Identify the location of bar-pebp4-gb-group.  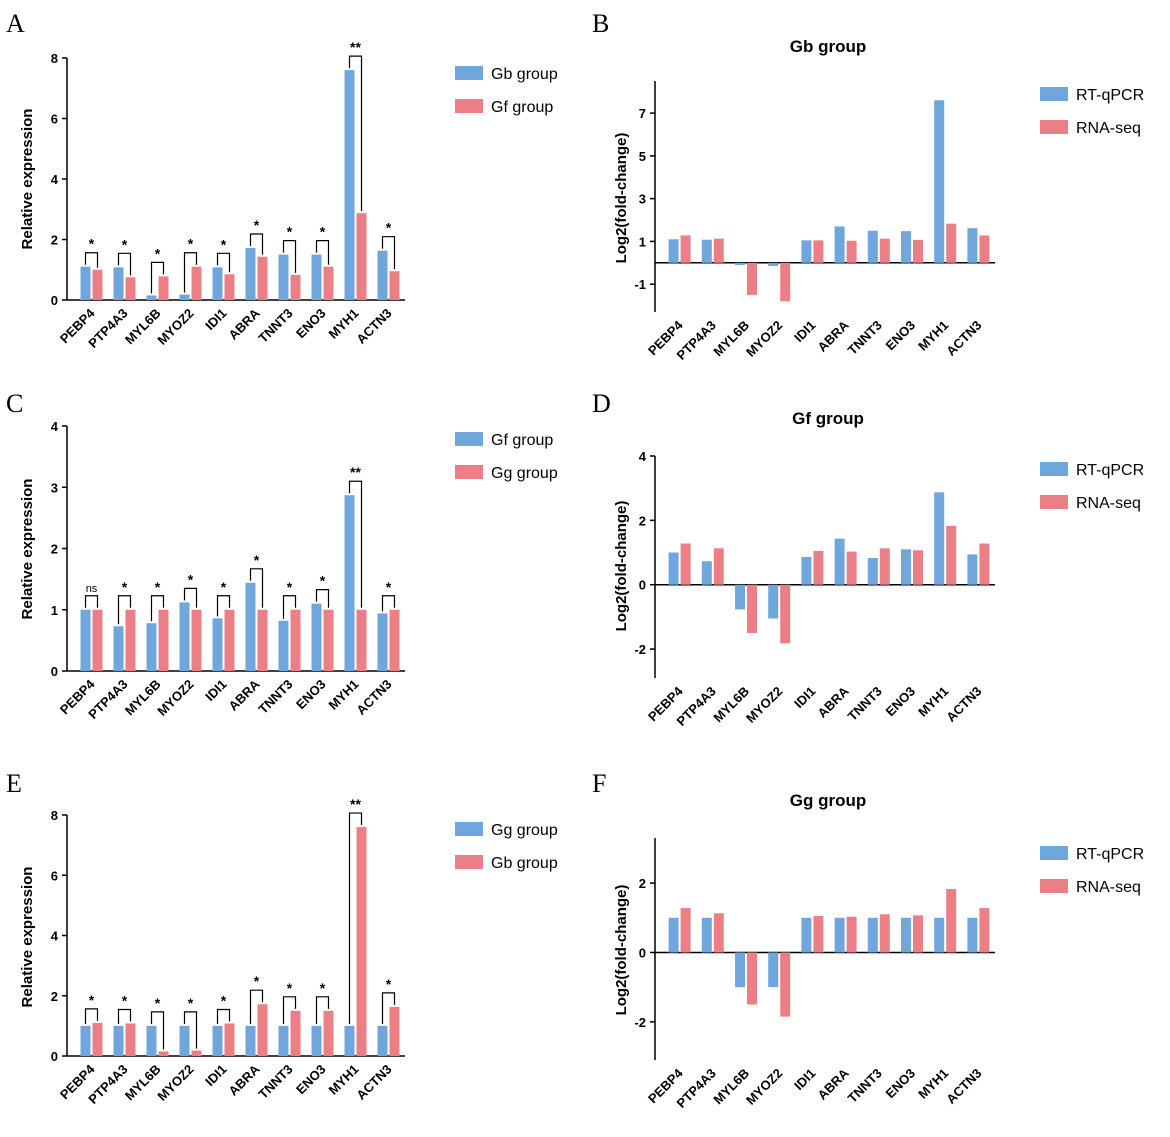
(85, 283).